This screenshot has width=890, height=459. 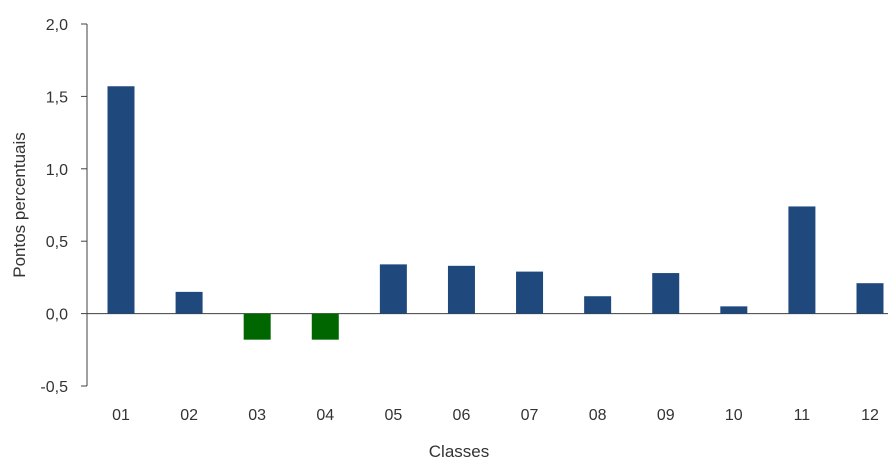 What do you see at coordinates (734, 415) in the screenshot?
I see `x-tick-label: 10` at bounding box center [734, 415].